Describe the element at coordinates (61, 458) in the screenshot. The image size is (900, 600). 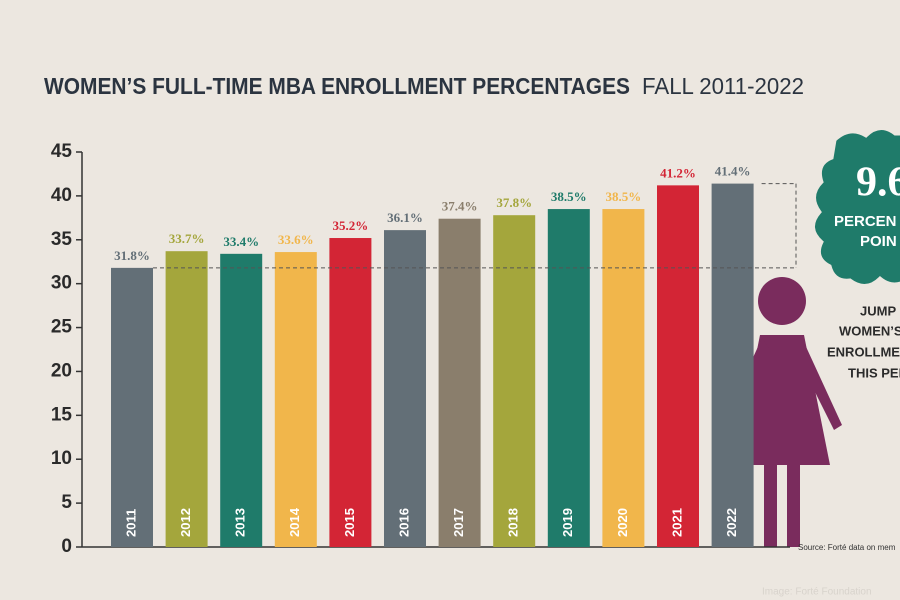
I see `y-tick-label: 10` at that location.